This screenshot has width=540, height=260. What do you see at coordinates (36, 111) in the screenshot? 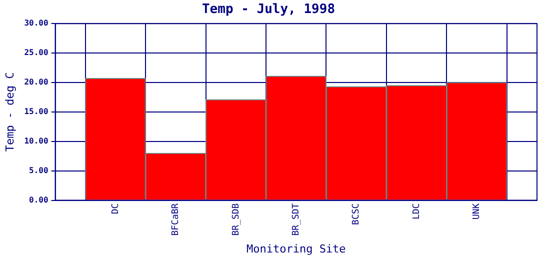
I see `y-tick-label: 15.00` at bounding box center [36, 111].